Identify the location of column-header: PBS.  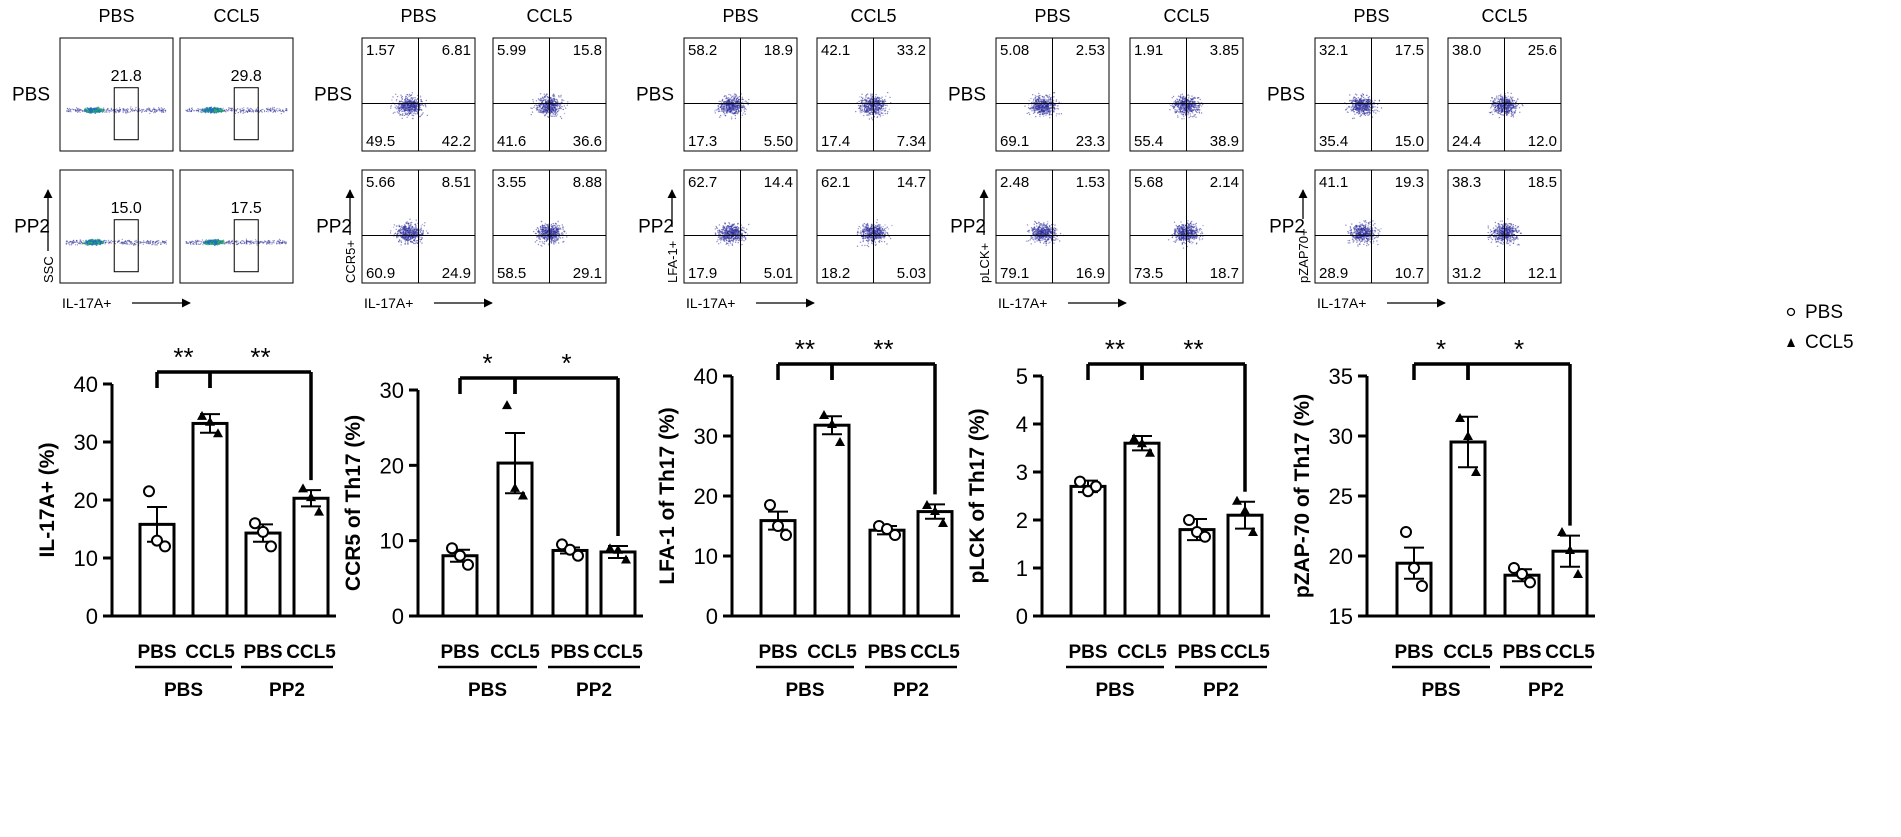
(116, 16).